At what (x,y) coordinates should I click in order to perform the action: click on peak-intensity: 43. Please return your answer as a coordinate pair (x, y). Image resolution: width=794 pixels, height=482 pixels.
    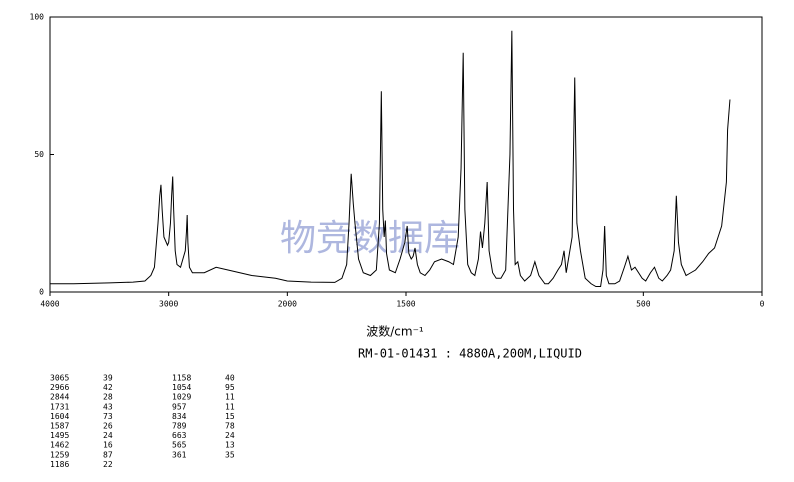
    Looking at the image, I should click on (108, 406).